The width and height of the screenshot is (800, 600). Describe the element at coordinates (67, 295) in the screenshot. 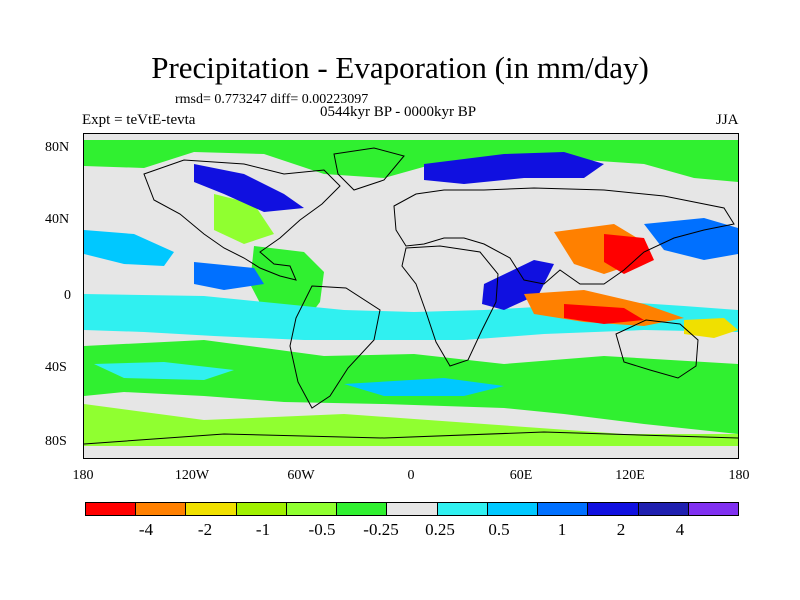

I see `y-tick-label-0: 0` at that location.